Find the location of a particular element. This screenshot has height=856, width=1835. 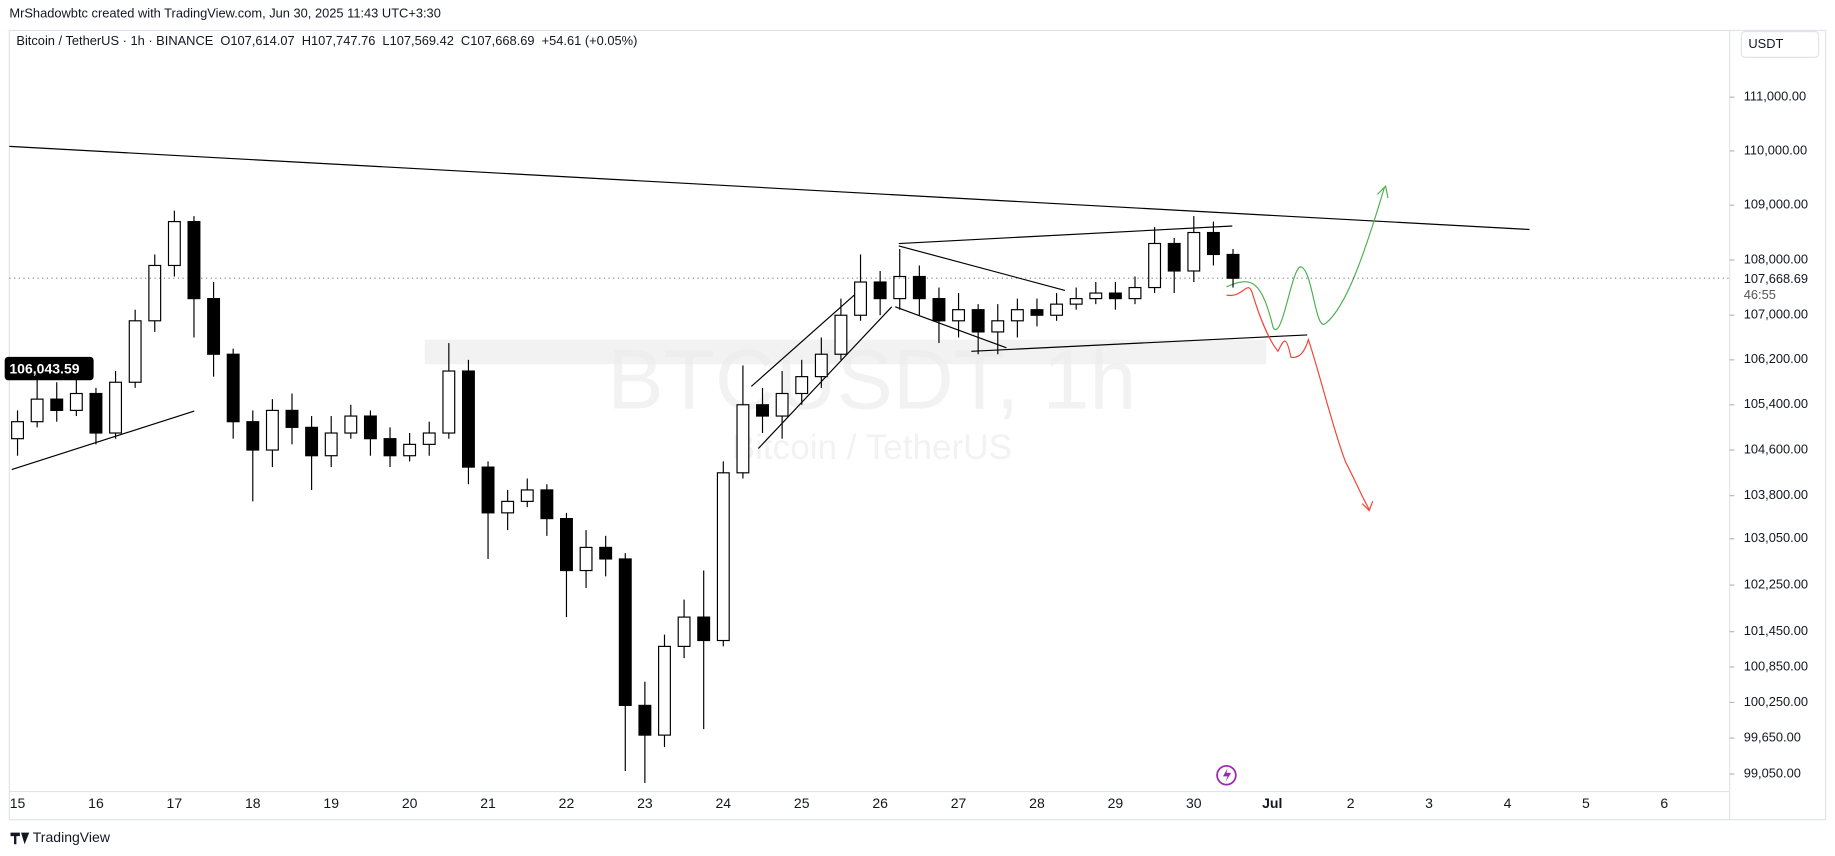

x-tick-label: Jul is located at coordinates (1272, 803).